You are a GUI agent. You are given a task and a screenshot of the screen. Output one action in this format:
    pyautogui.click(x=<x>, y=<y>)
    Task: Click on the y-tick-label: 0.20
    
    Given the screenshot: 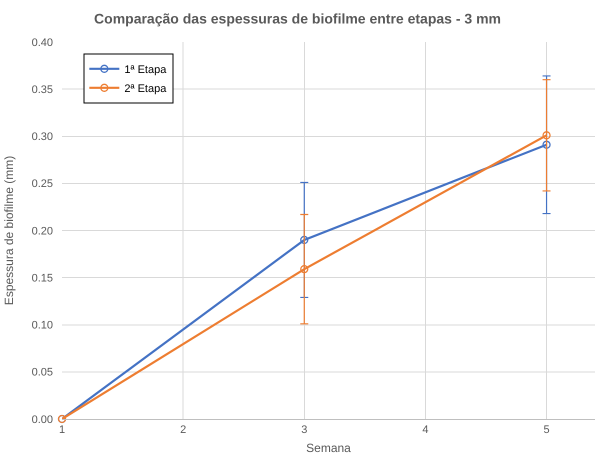 What is the action you would take?
    pyautogui.click(x=42, y=231)
    